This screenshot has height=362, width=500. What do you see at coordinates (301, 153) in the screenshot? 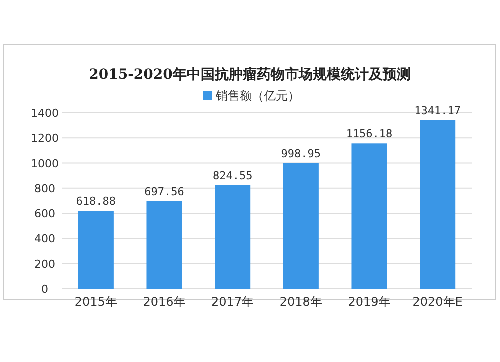
I see `data-label: 998.95` at bounding box center [301, 153].